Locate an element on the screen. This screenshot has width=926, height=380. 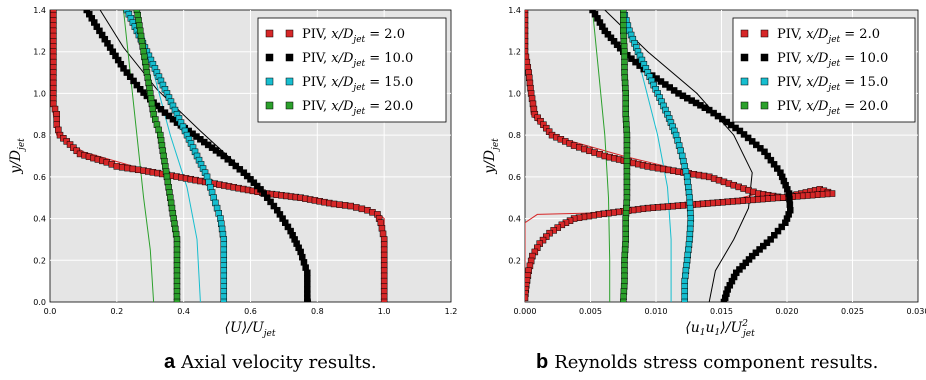
x-tick-label: 0.2 is located at coordinates (116, 311).